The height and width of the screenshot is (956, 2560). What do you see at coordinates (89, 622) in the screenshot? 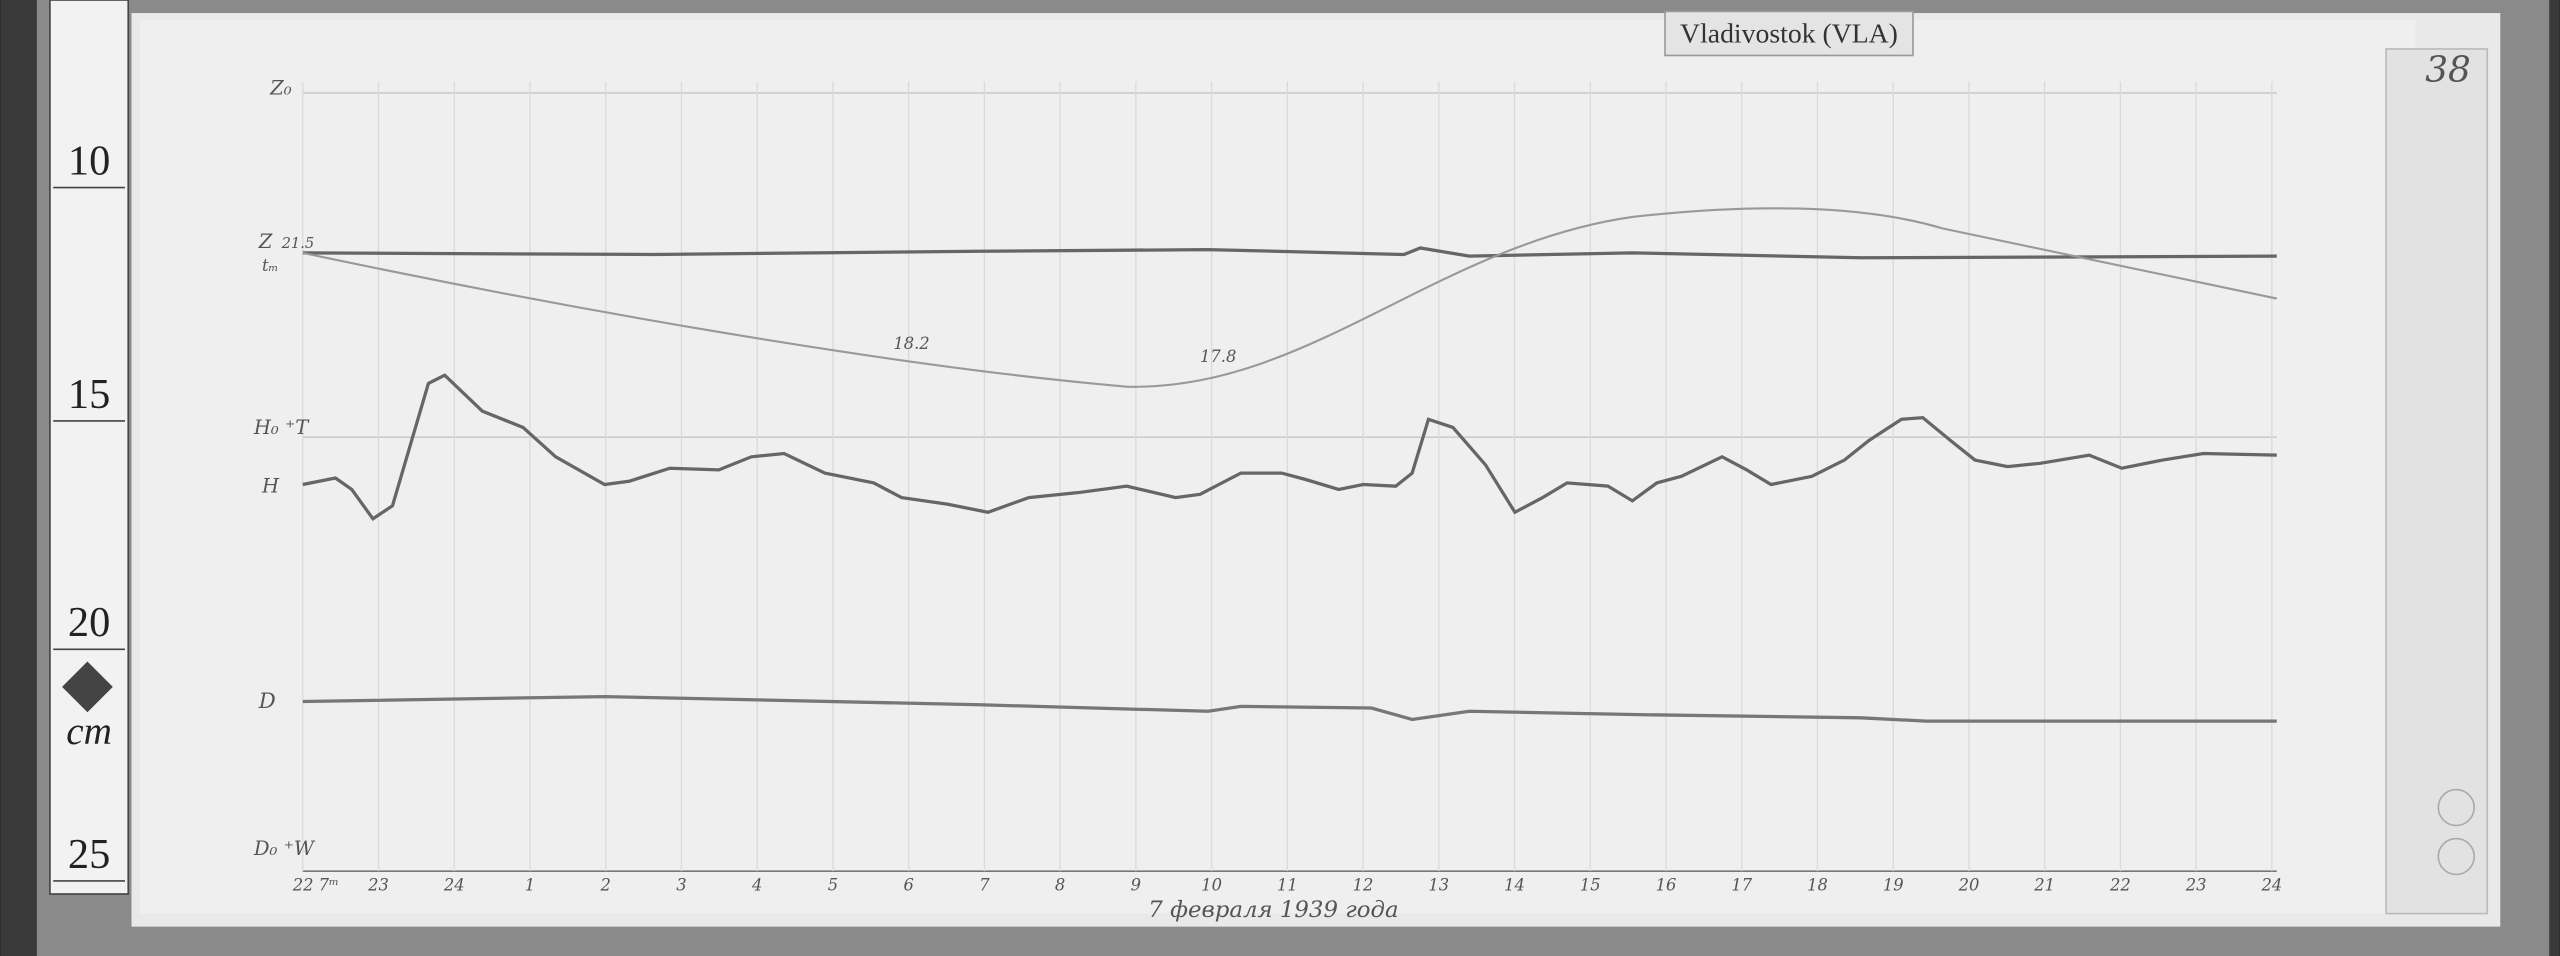
I see `ruler-mark: 20` at bounding box center [89, 622].